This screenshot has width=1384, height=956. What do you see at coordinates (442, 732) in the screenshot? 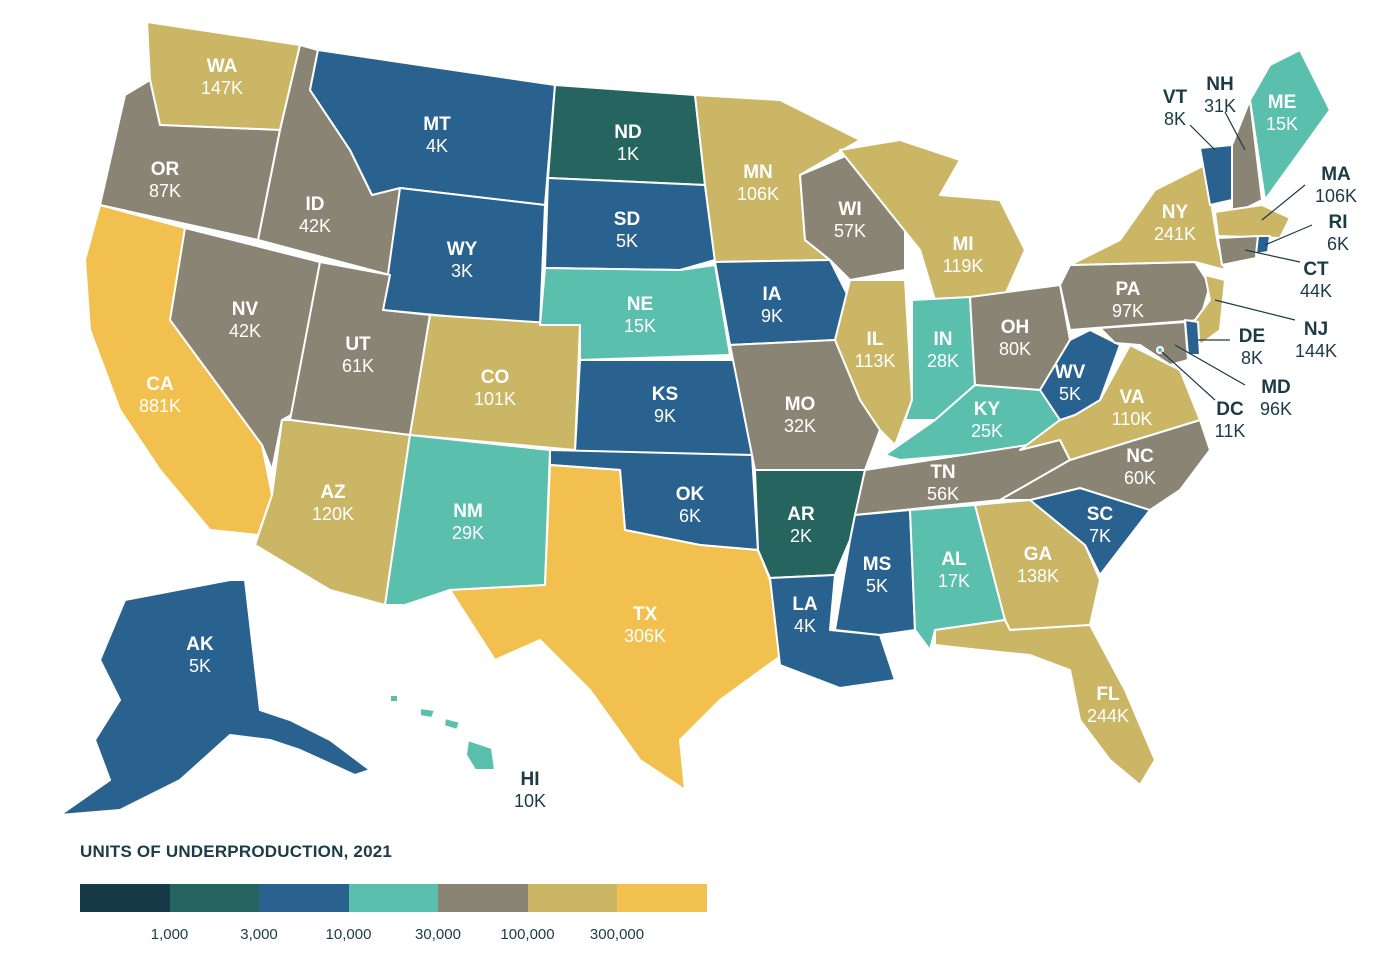
I see `state-HI` at bounding box center [442, 732].